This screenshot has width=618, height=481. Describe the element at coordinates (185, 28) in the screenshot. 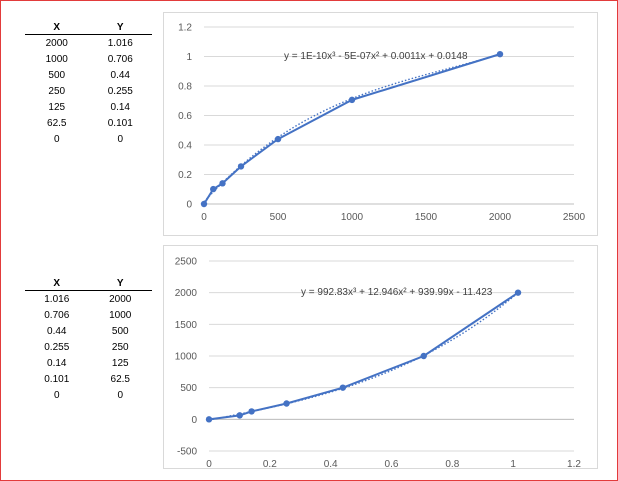

I see `y-tick-label: 1.2` at that location.